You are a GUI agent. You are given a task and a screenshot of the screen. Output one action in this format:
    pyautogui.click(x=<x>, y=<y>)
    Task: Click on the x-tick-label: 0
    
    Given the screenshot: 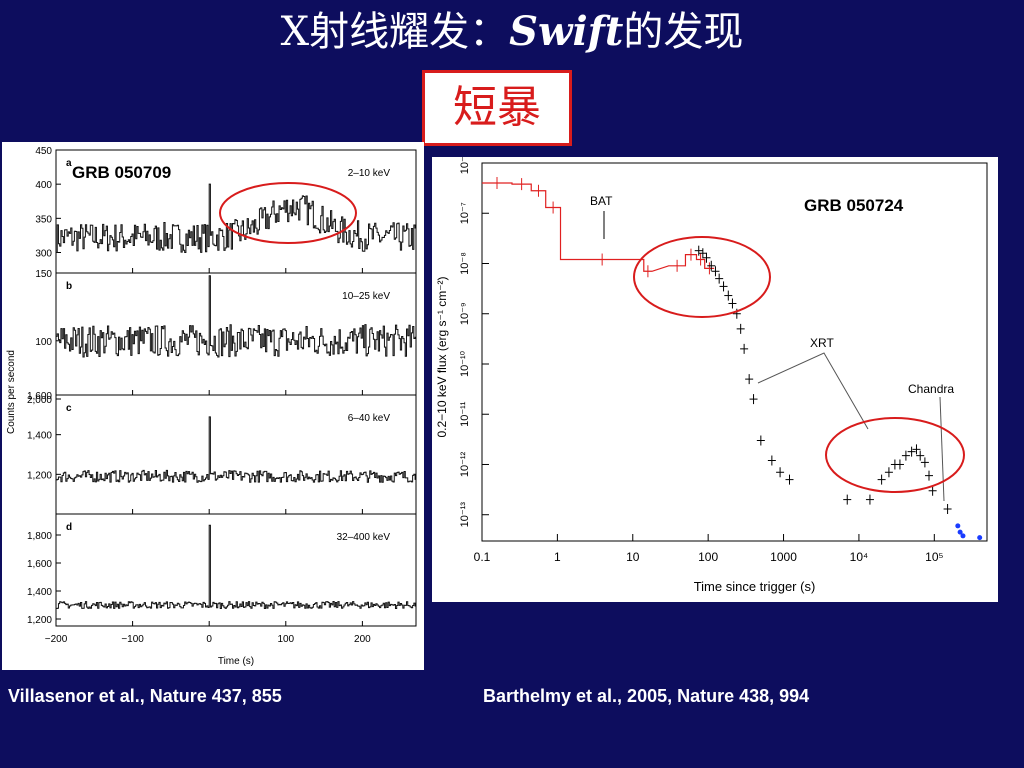 What is the action you would take?
    pyautogui.click(x=209, y=639)
    